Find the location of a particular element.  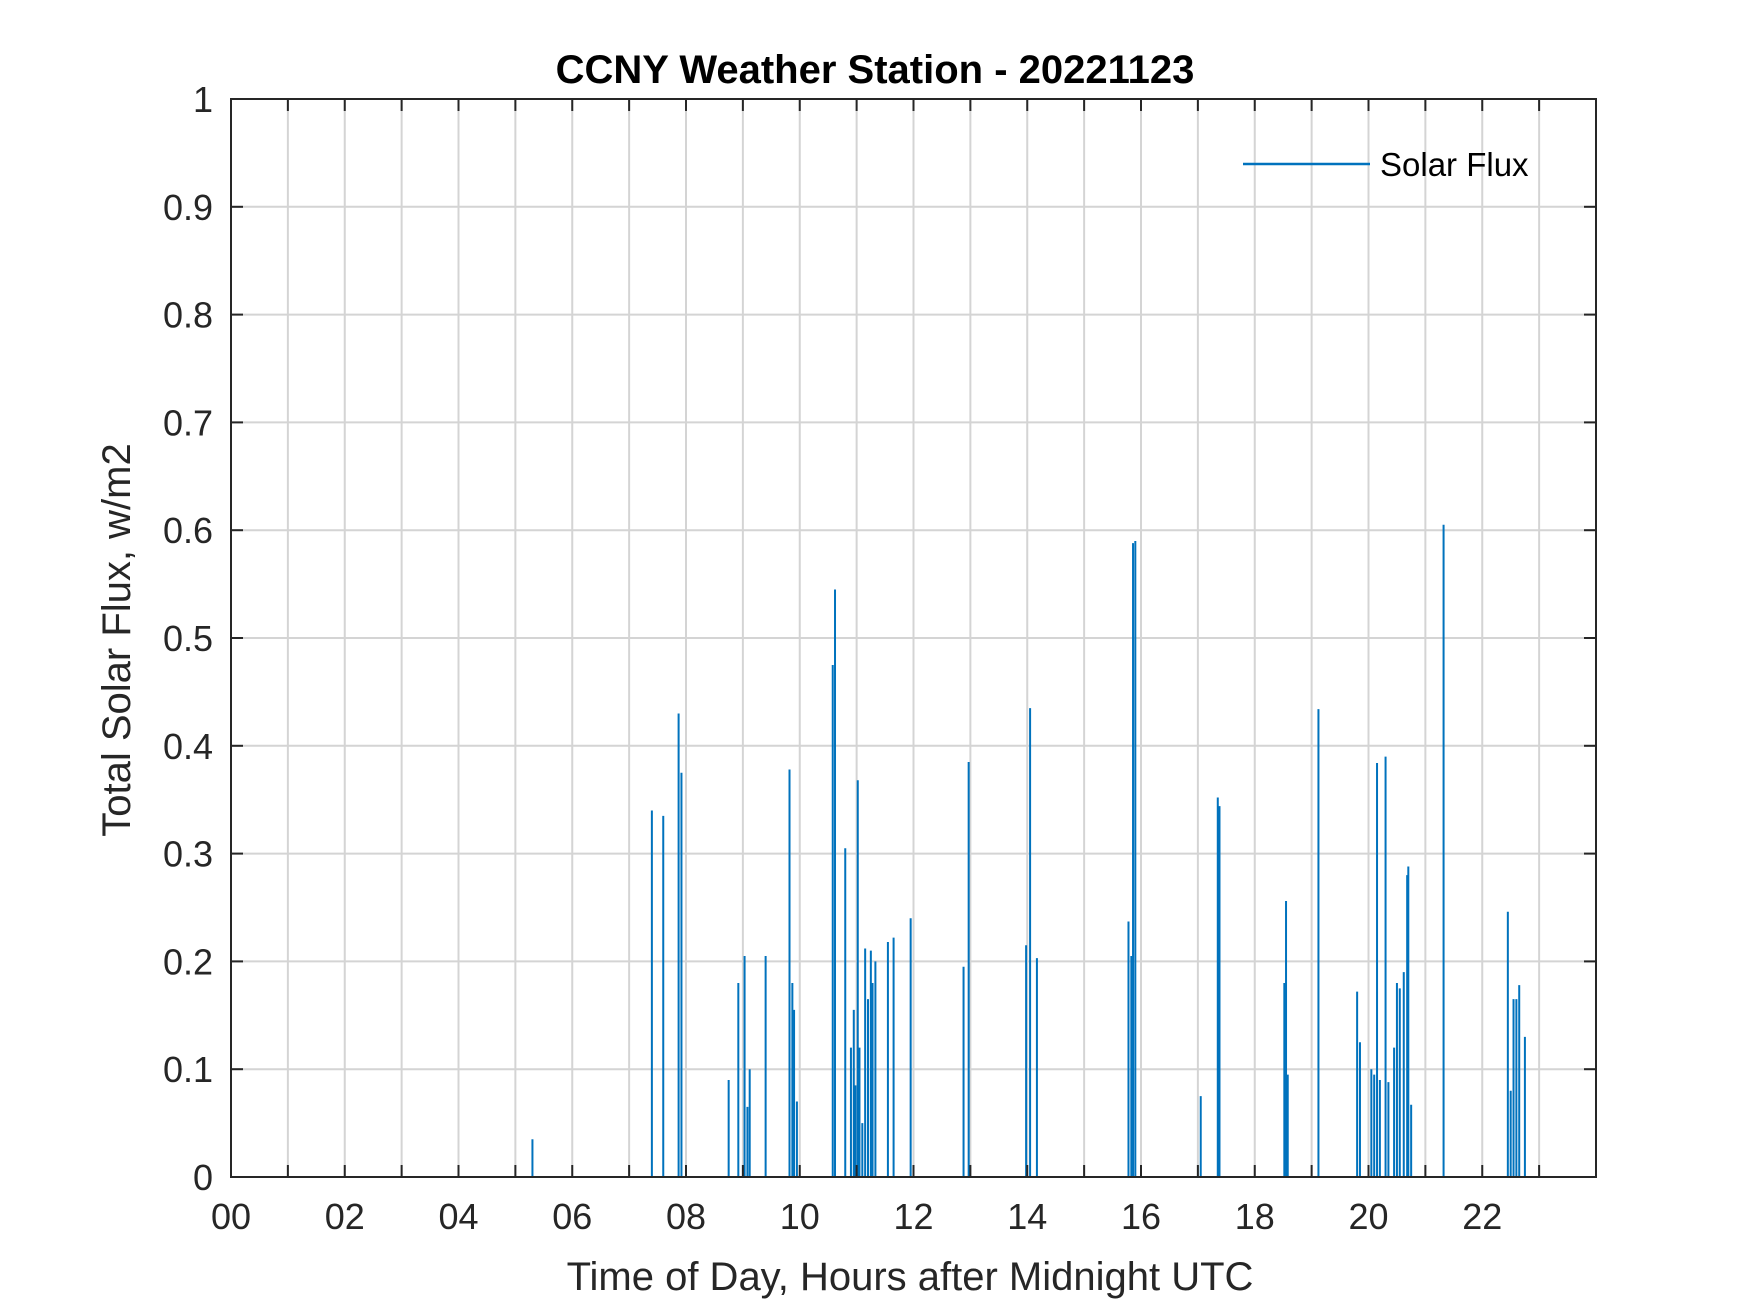

y-tick-label: 0.8 is located at coordinates (188, 315).